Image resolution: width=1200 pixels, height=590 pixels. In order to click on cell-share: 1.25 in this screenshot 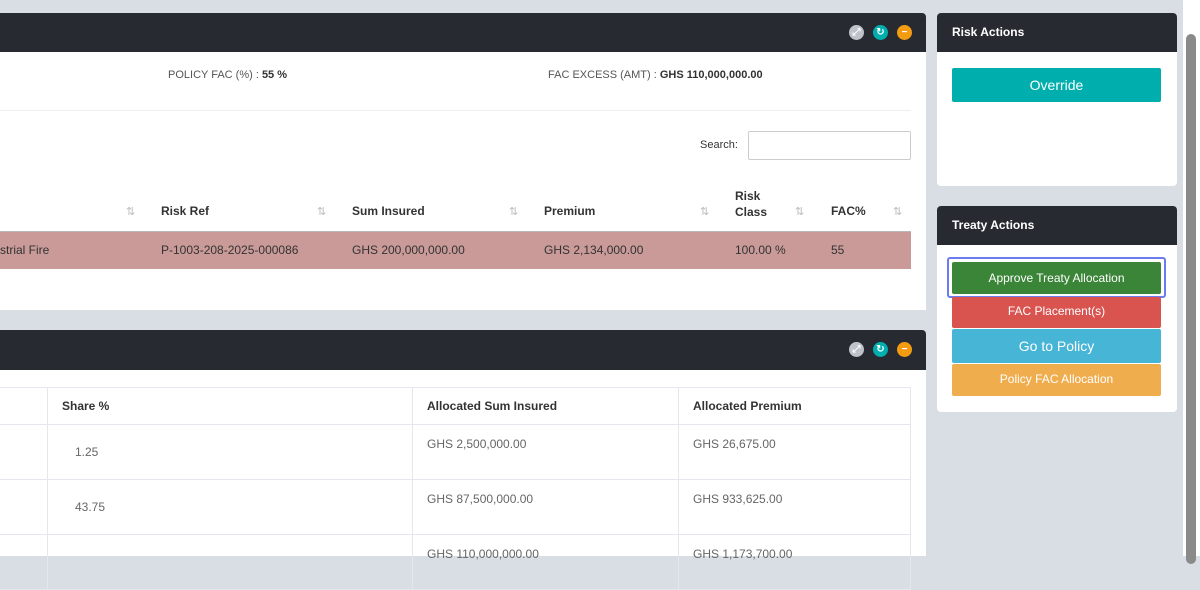, I will do `click(230, 452)`.